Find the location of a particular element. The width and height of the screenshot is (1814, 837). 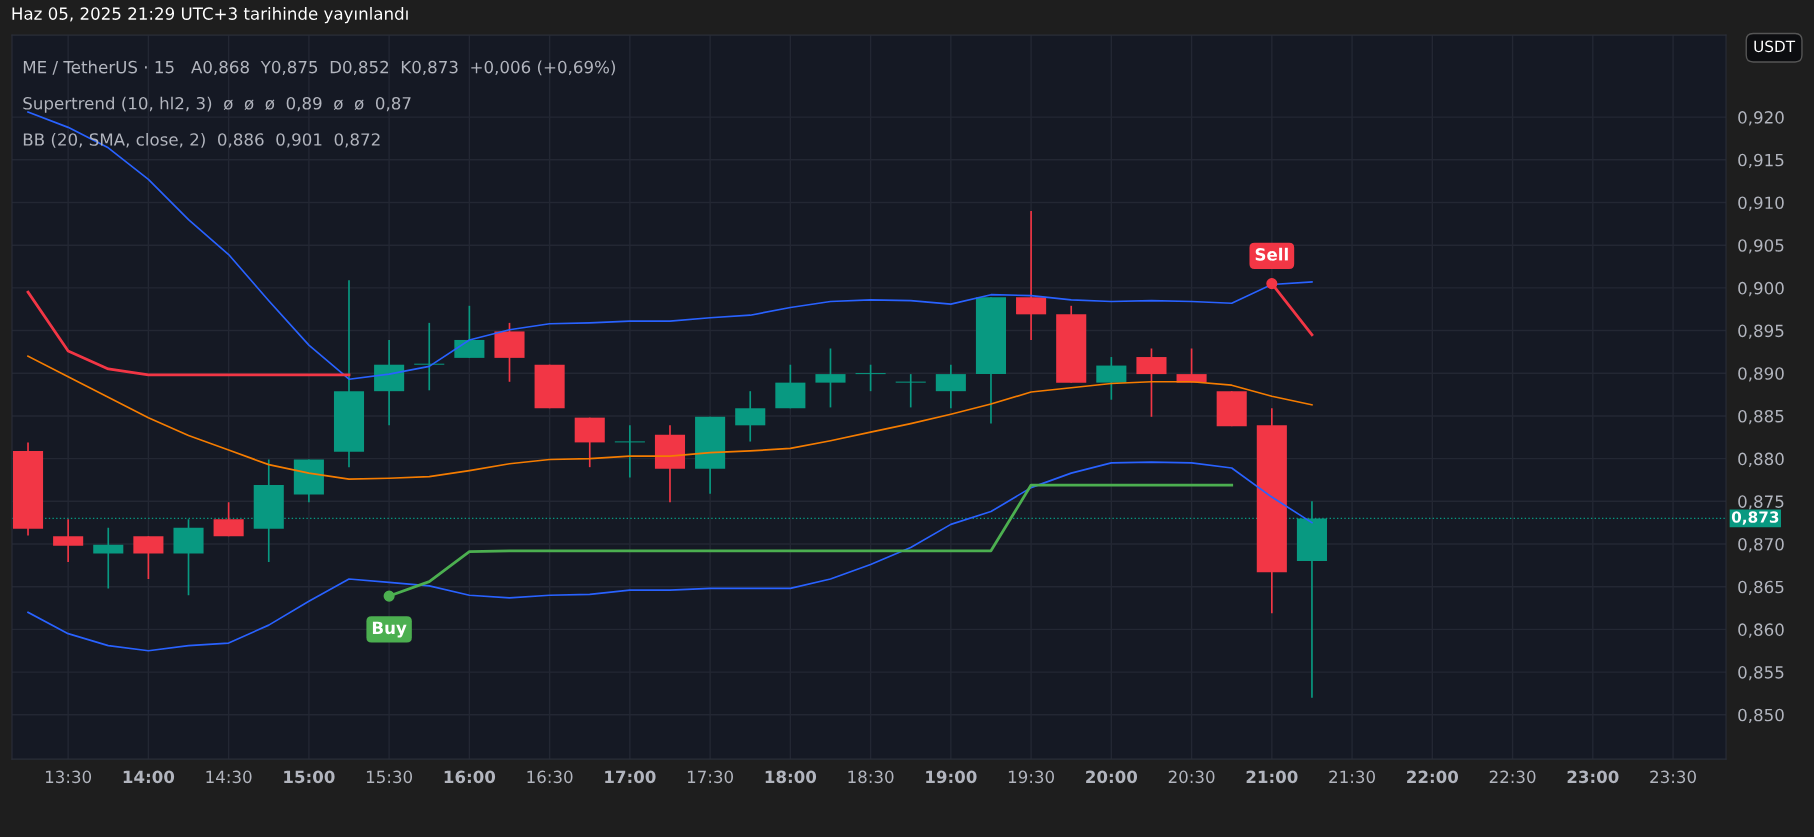

x-tick-label: 21:30 is located at coordinates (1352, 777).